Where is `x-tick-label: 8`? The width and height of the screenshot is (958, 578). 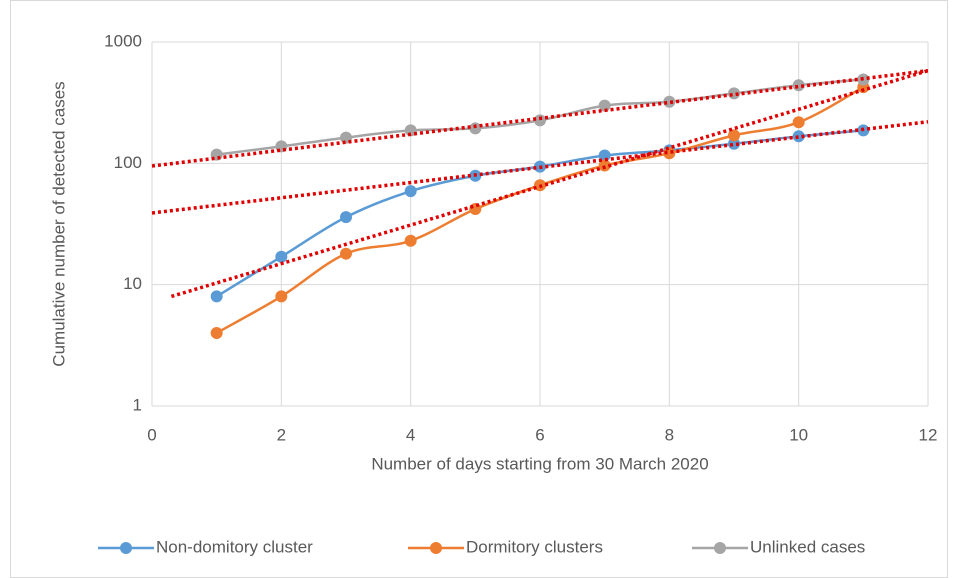 x-tick-label: 8 is located at coordinates (669, 434).